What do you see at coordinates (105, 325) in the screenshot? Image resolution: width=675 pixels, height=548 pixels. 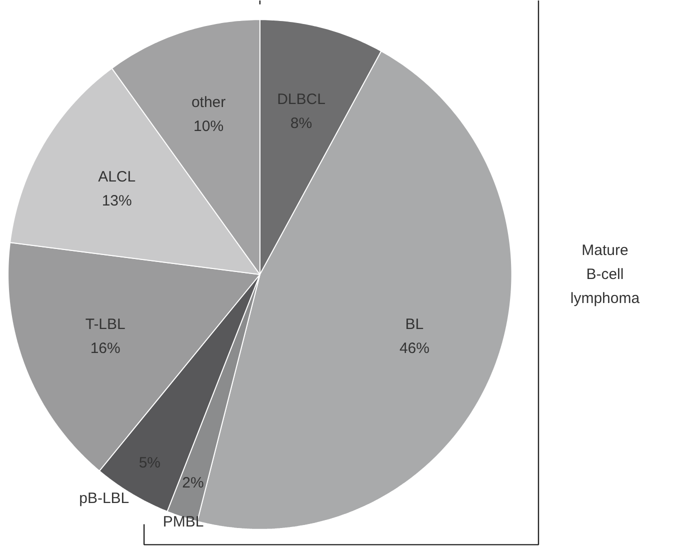 I see `slice-label: T-LBL` at bounding box center [105, 325].